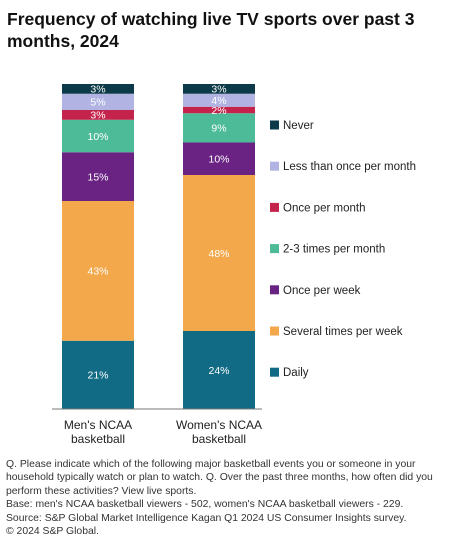 The width and height of the screenshot is (453, 546). I want to click on data-label: 48%, so click(218, 254).